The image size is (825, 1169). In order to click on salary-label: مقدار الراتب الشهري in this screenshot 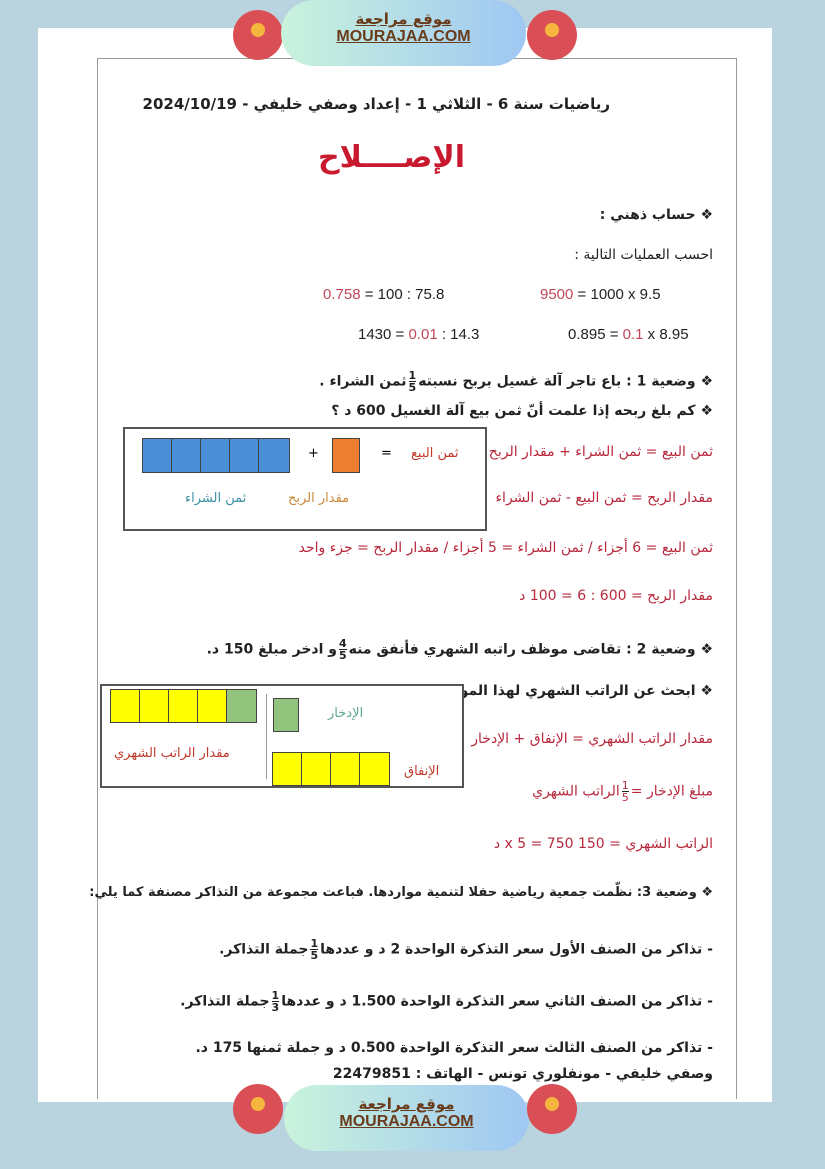, I will do `click(172, 753)`.